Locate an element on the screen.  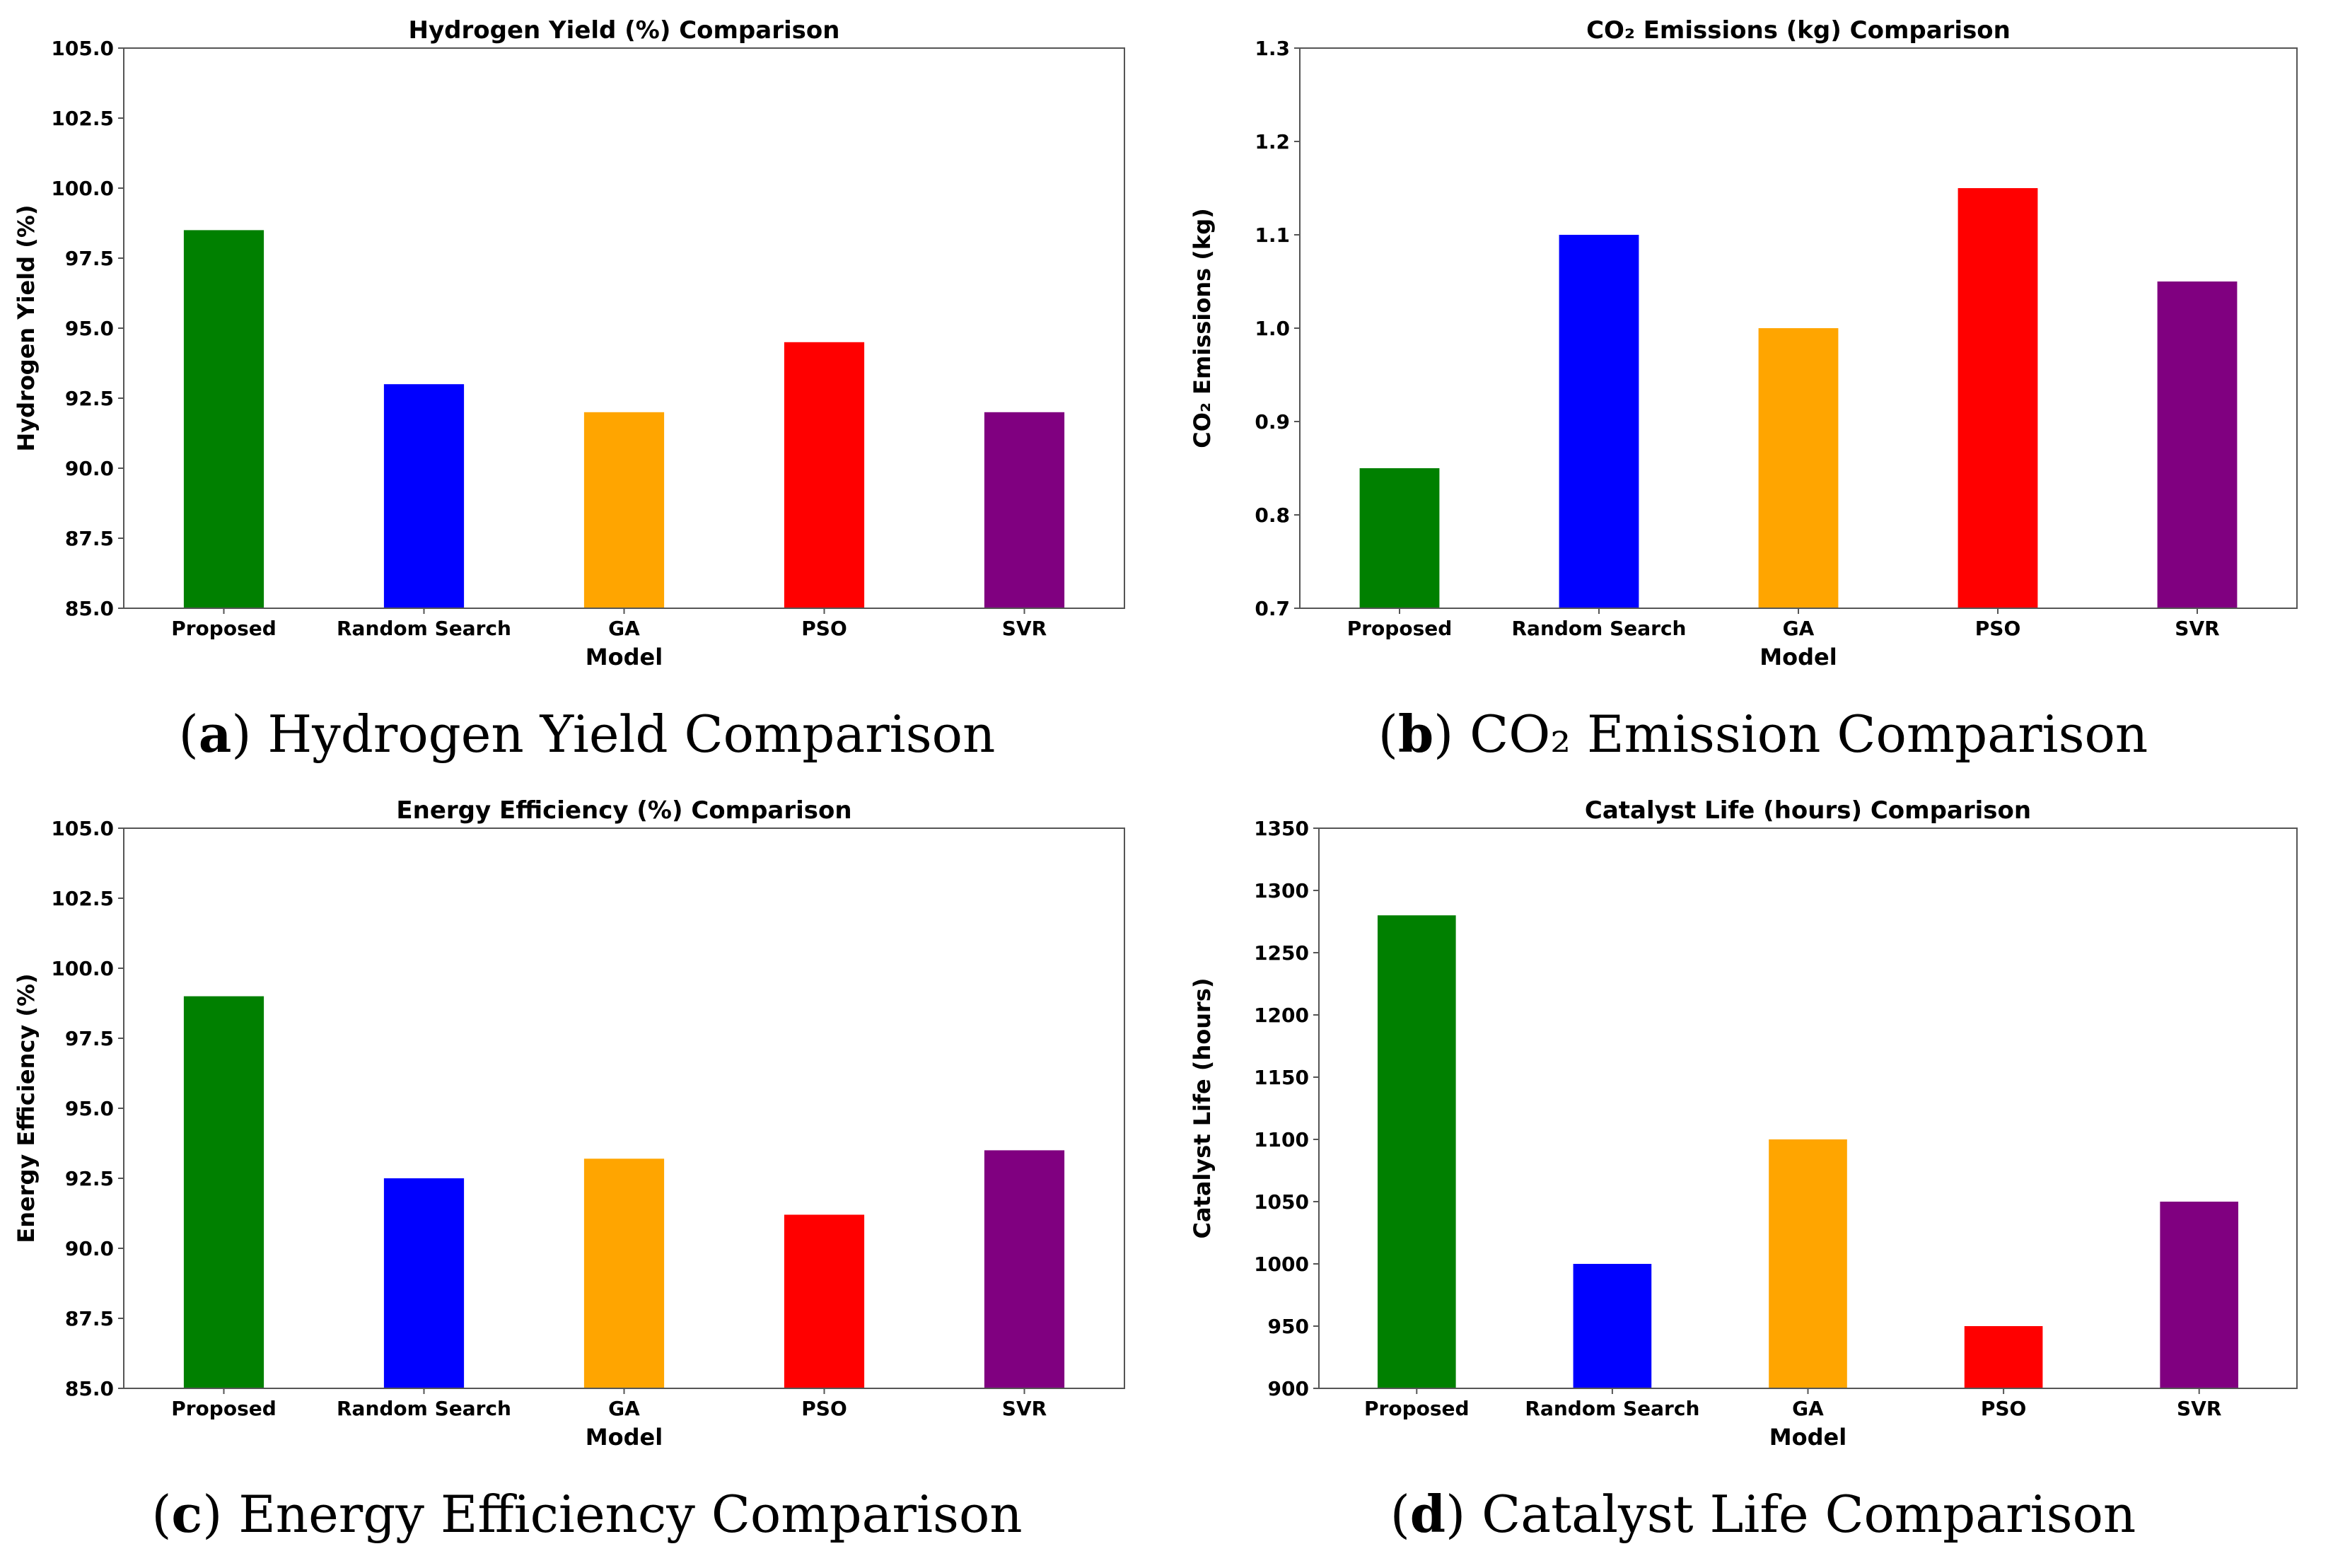
caption-d-text: Catalyst Life Comparison is located at coordinates (1809, 1514).